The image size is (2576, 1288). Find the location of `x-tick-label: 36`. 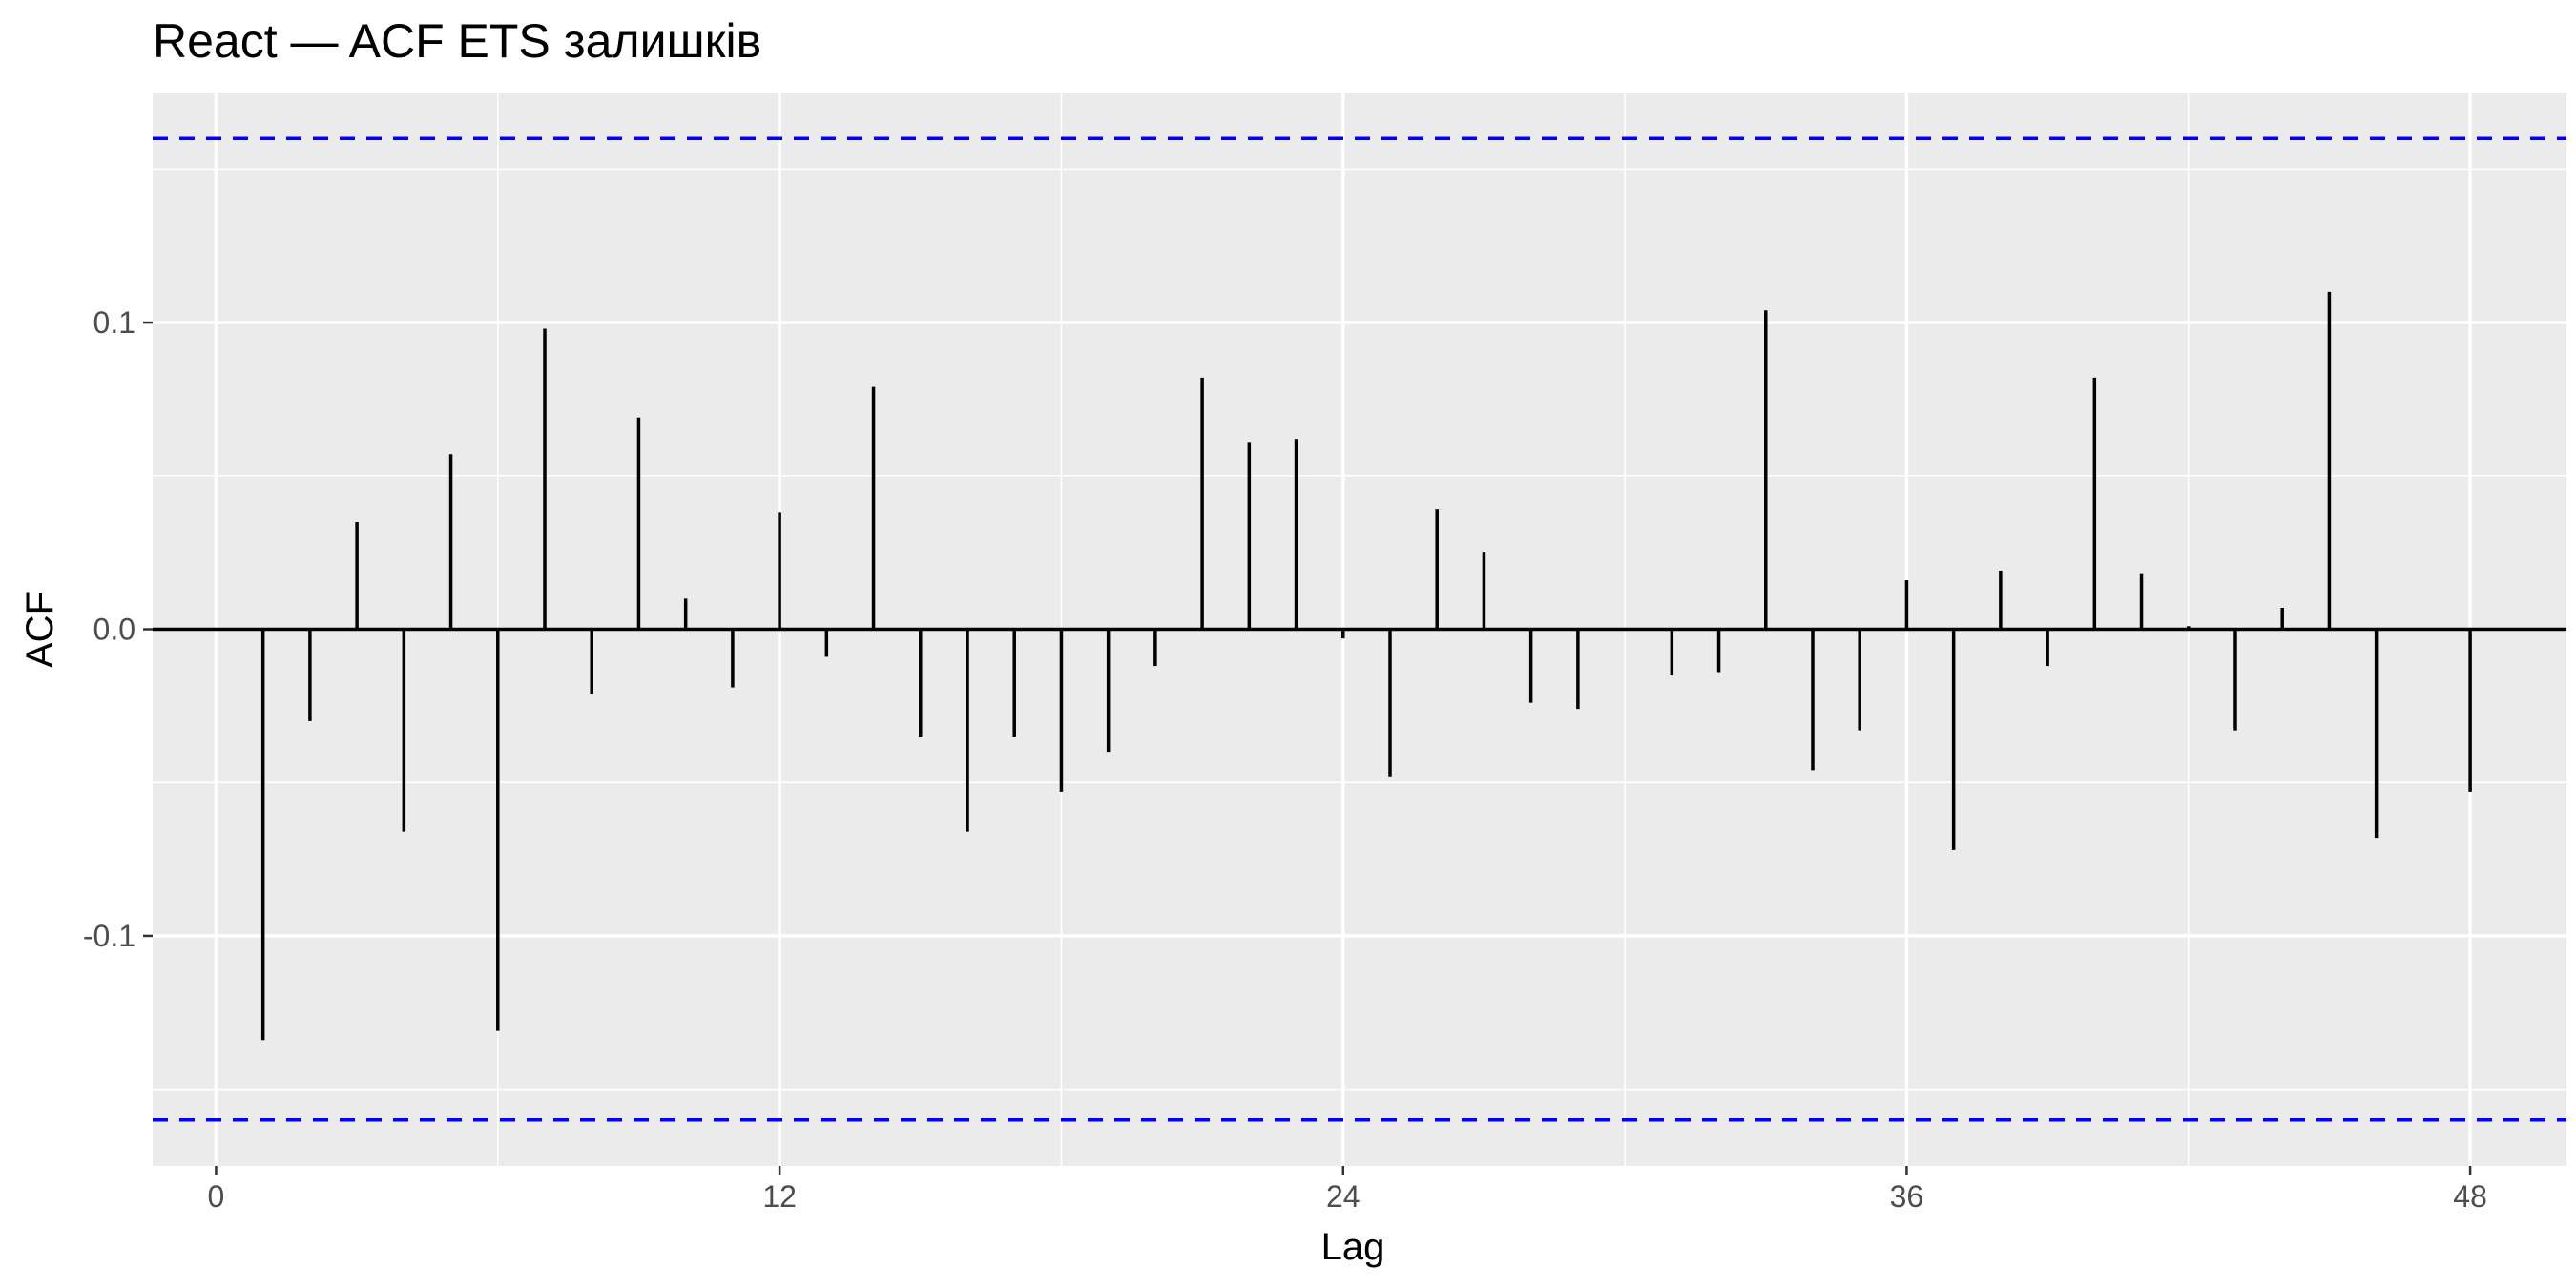

x-tick-label: 36 is located at coordinates (1907, 1196).